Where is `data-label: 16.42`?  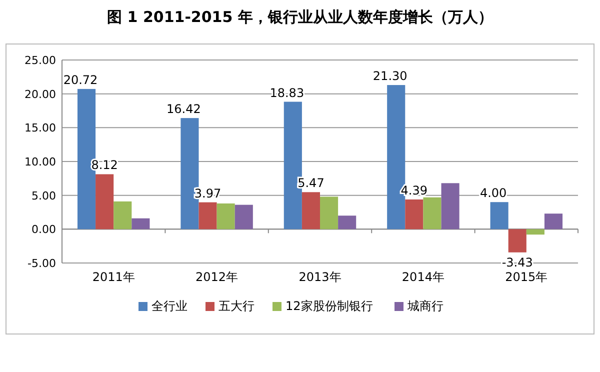 data-label: 16.42 is located at coordinates (183, 109).